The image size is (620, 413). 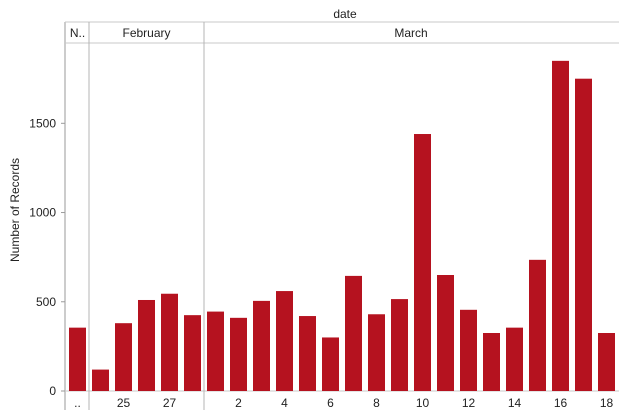 What do you see at coordinates (330, 403) in the screenshot?
I see `x-tick-label: 6` at bounding box center [330, 403].